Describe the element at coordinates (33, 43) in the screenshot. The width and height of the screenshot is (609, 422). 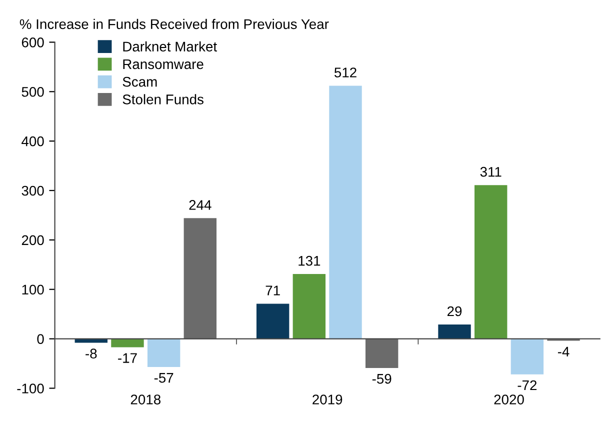
I see `y-tick-label: 600` at that location.